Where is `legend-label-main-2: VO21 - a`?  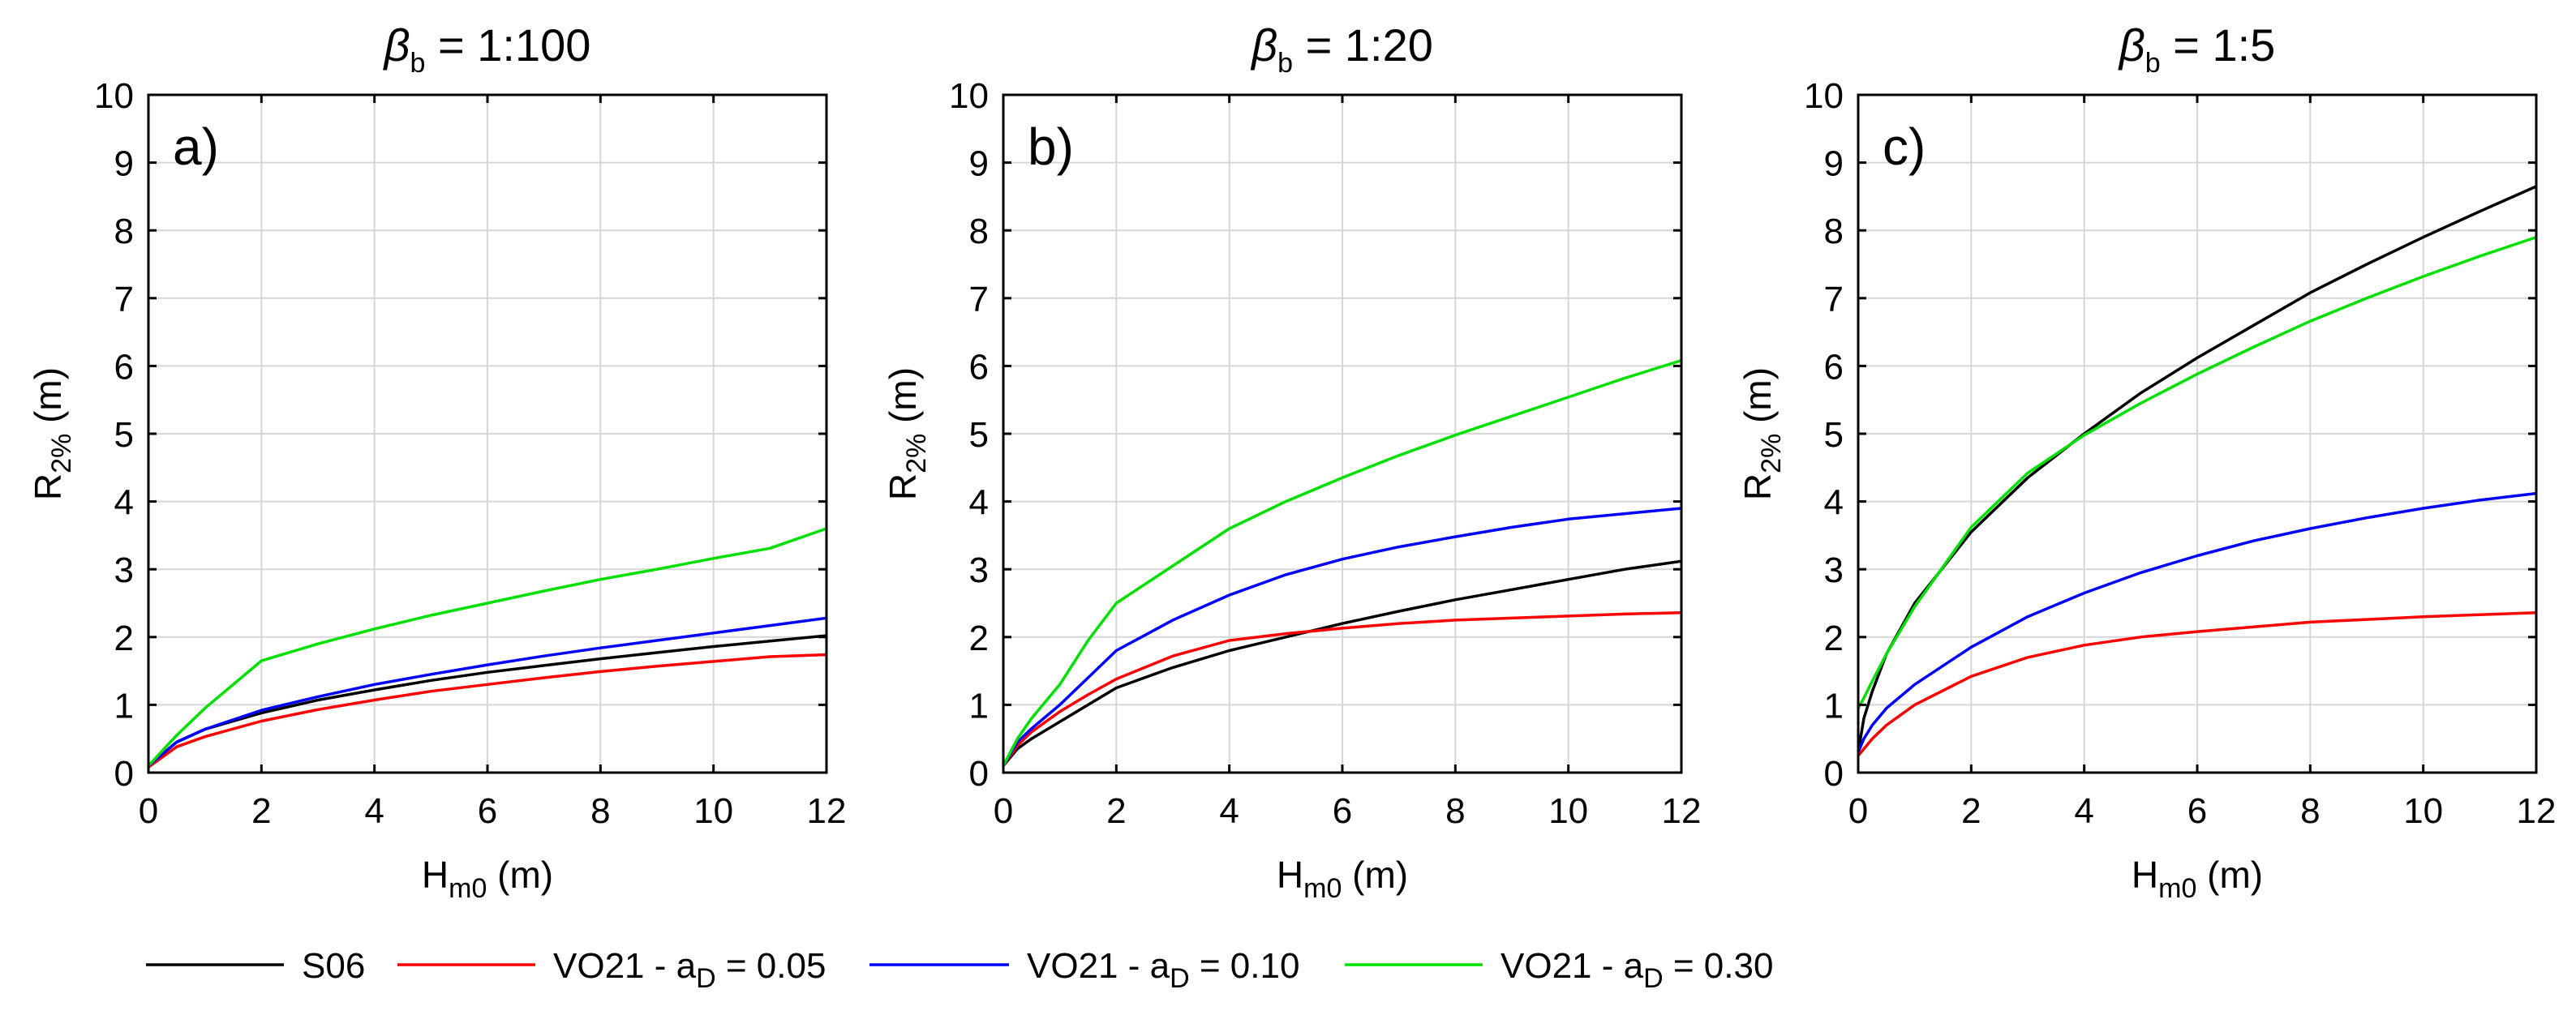 legend-label-main-2: VO21 - a is located at coordinates (1098, 966).